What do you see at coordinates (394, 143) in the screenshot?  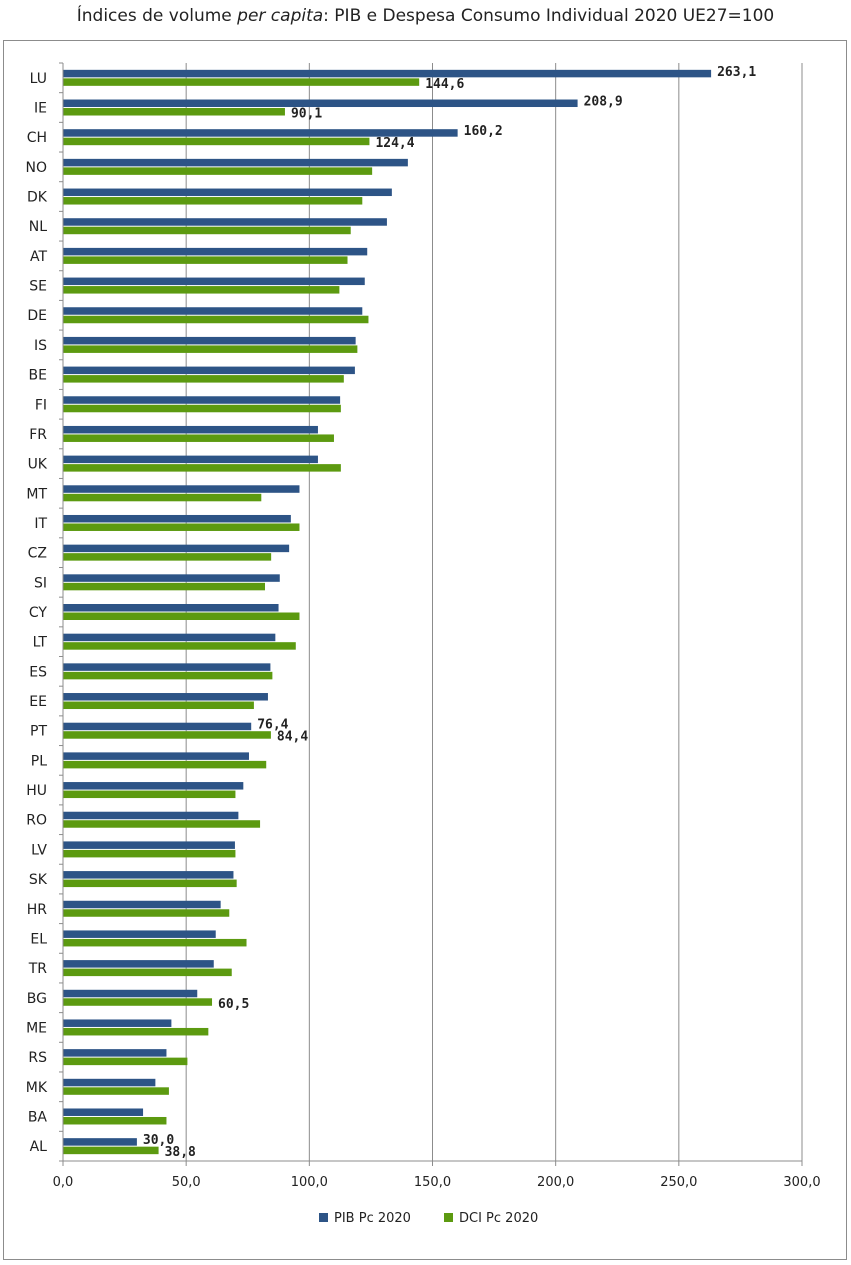 I see `data-label: 124,4` at bounding box center [394, 143].